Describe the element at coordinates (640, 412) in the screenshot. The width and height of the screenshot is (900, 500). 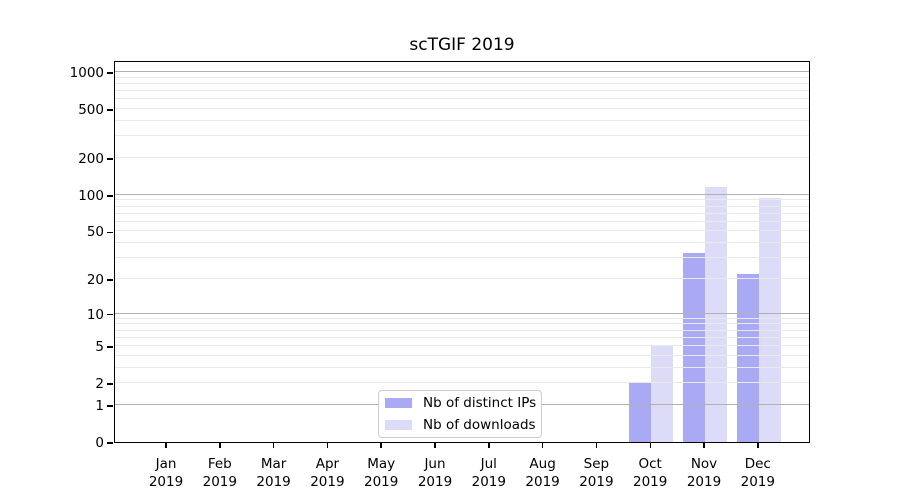
I see `bar-distinct-ips-oct` at that location.